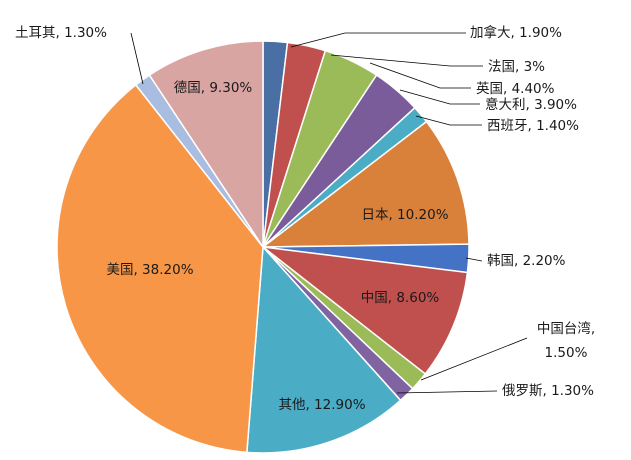 The image size is (631, 460). I want to click on slice-label-12: 土耳其, 1.30%, so click(61, 33).